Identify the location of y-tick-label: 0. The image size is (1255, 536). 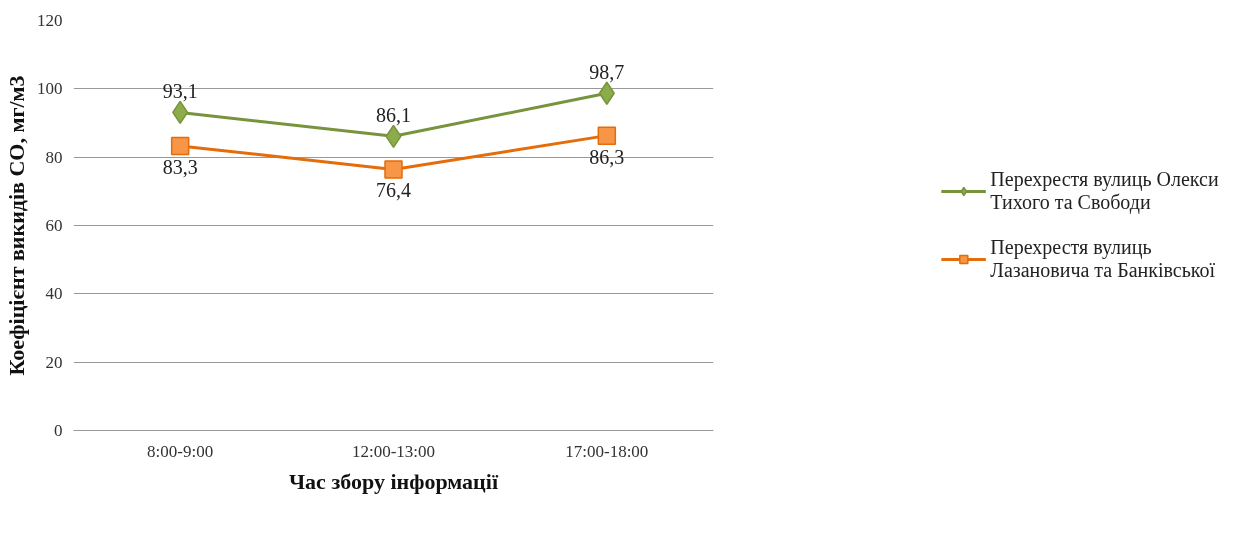
(58, 430).